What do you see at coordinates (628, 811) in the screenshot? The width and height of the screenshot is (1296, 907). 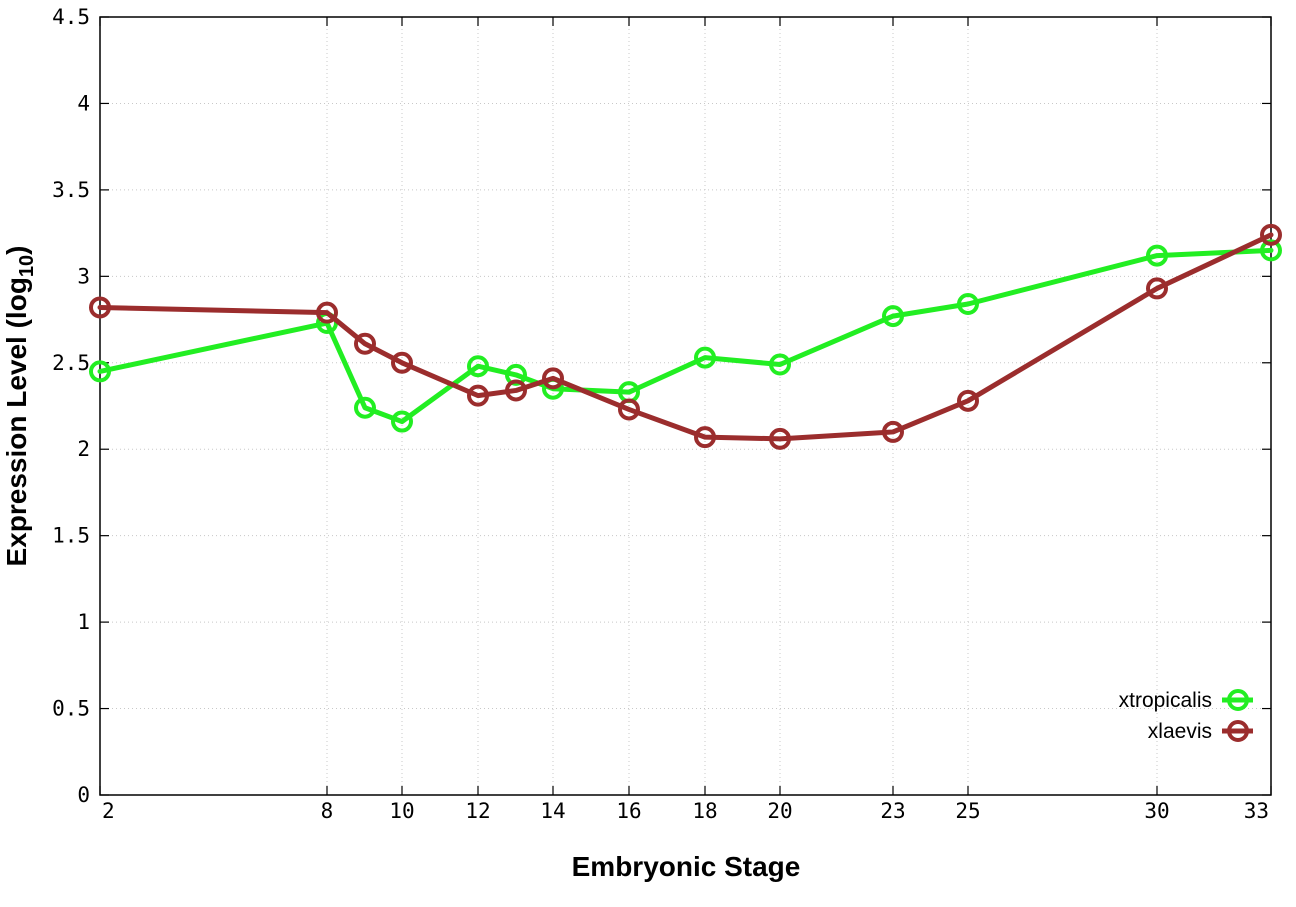 I see `x-tick-label: 16` at bounding box center [628, 811].